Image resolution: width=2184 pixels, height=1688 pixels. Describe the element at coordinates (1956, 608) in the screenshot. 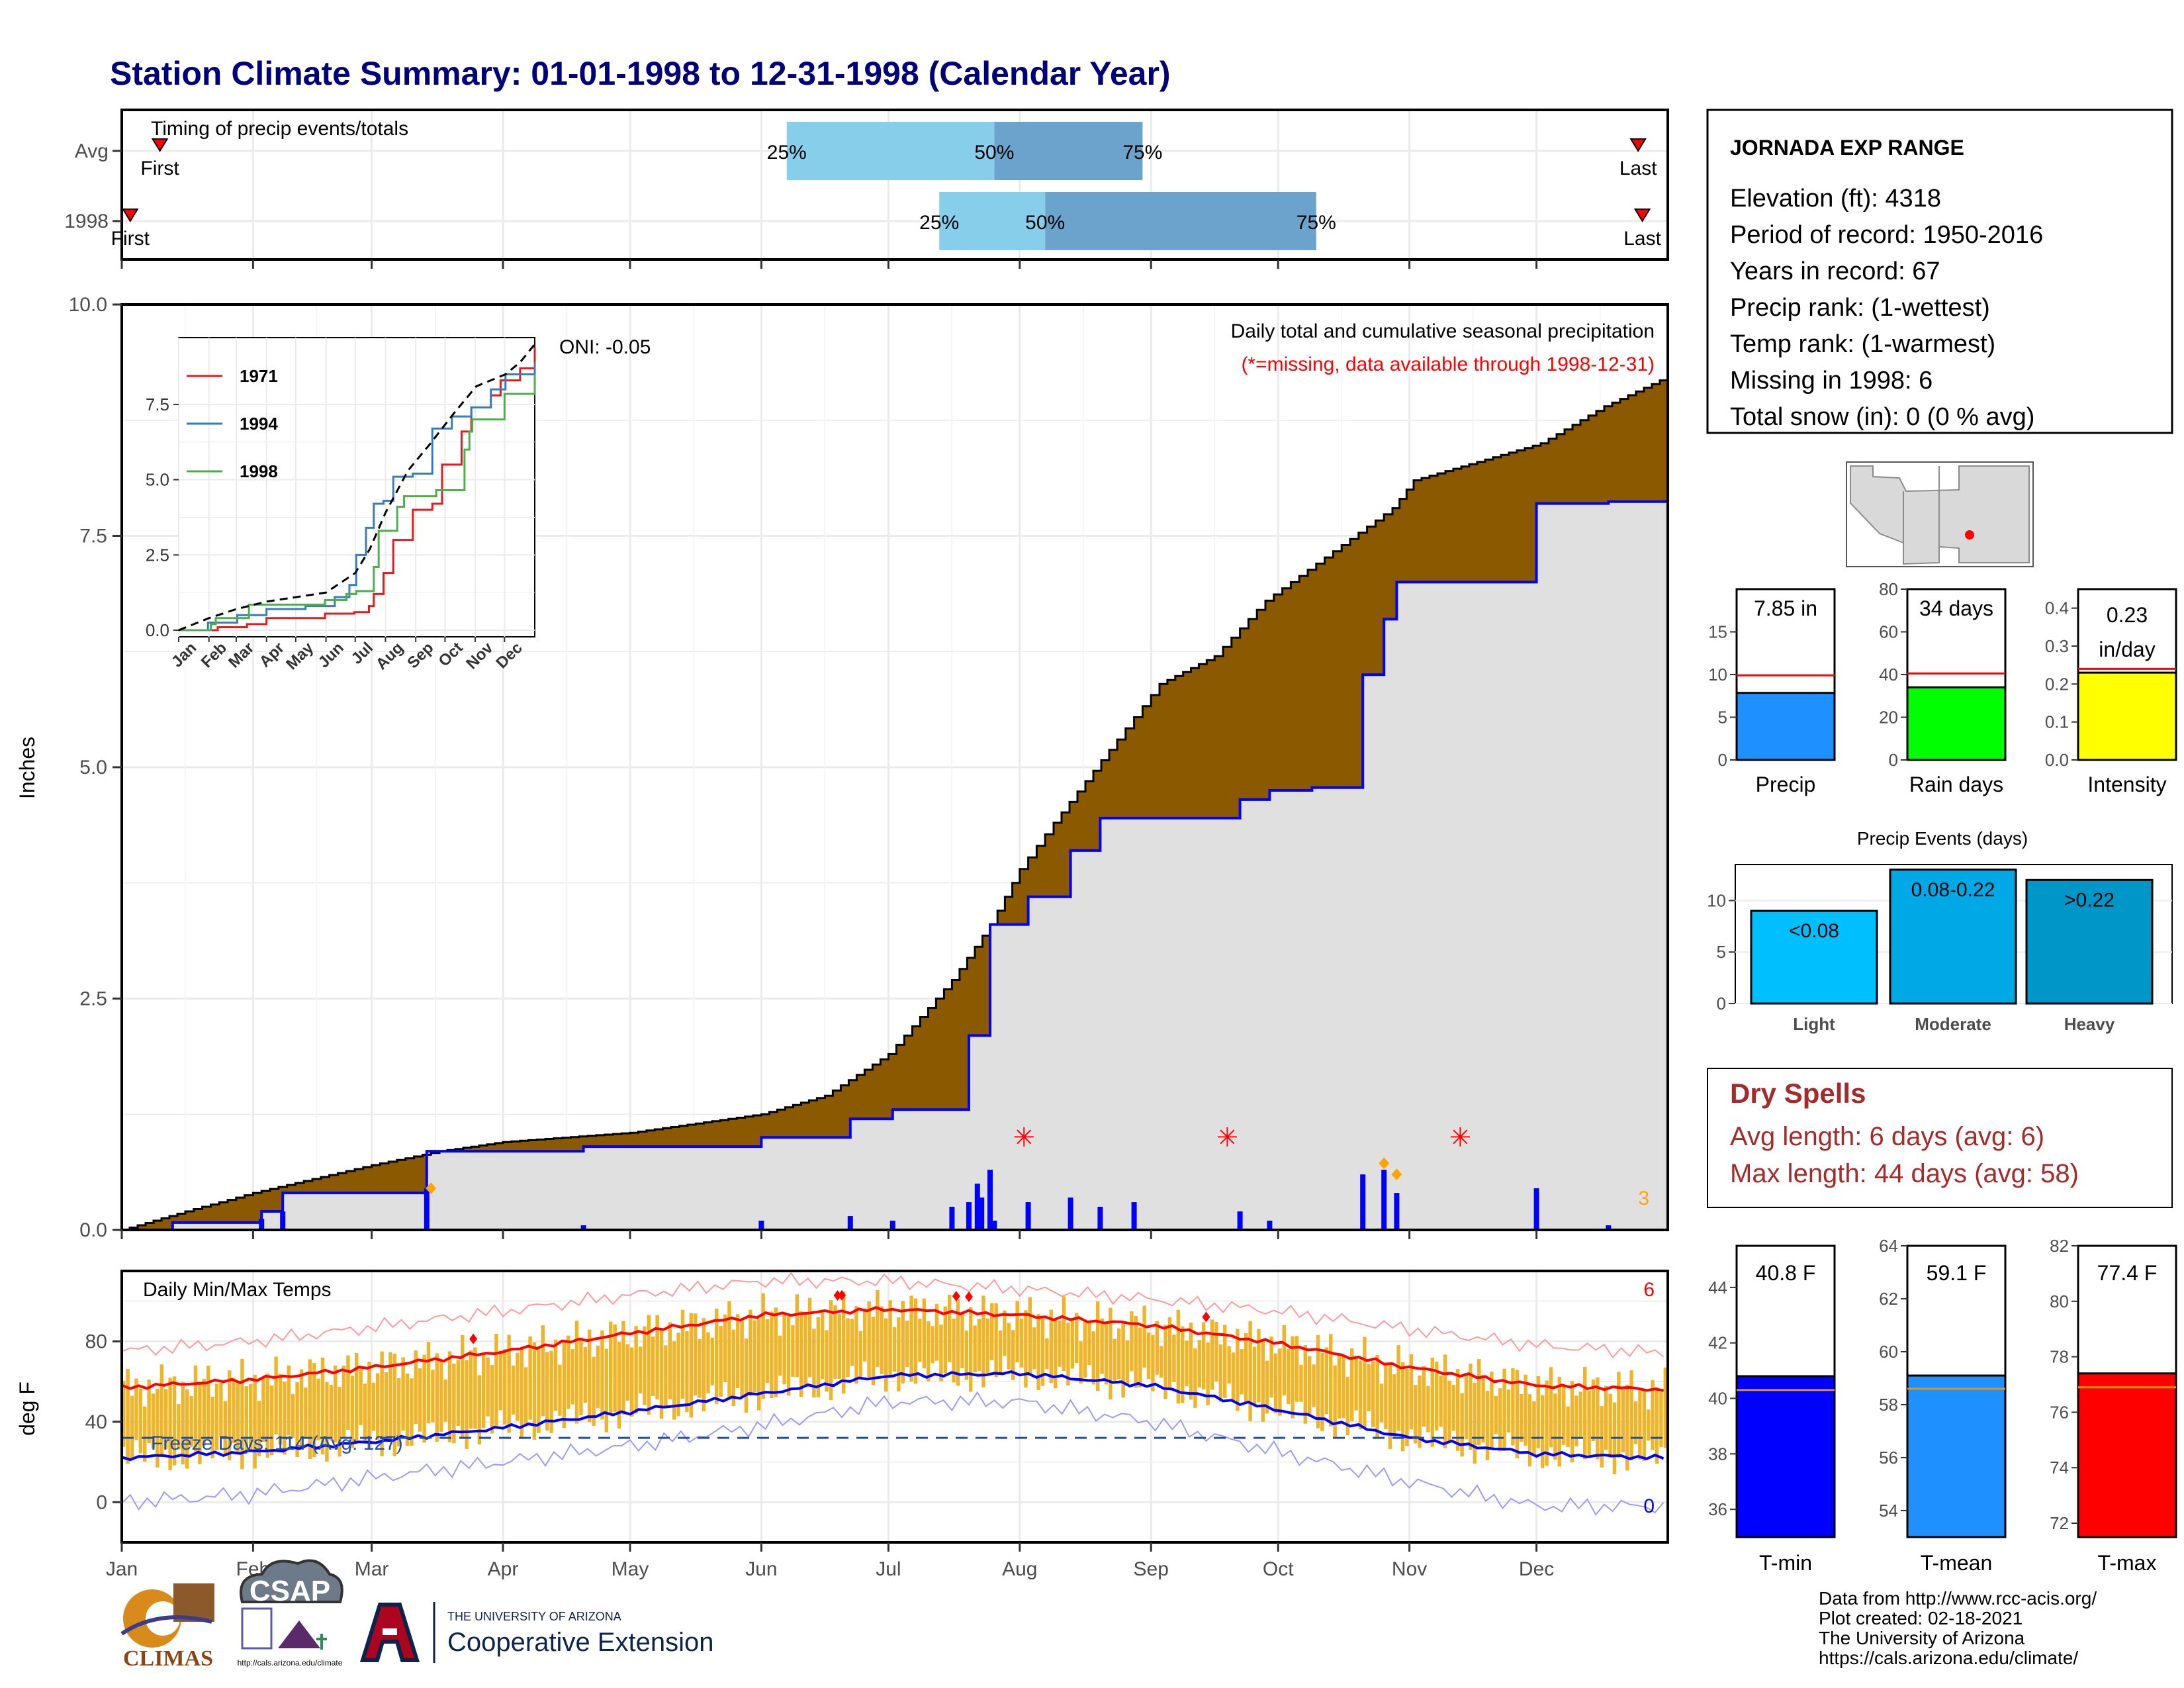

I see `mini-bar-value: 34 days` at that location.